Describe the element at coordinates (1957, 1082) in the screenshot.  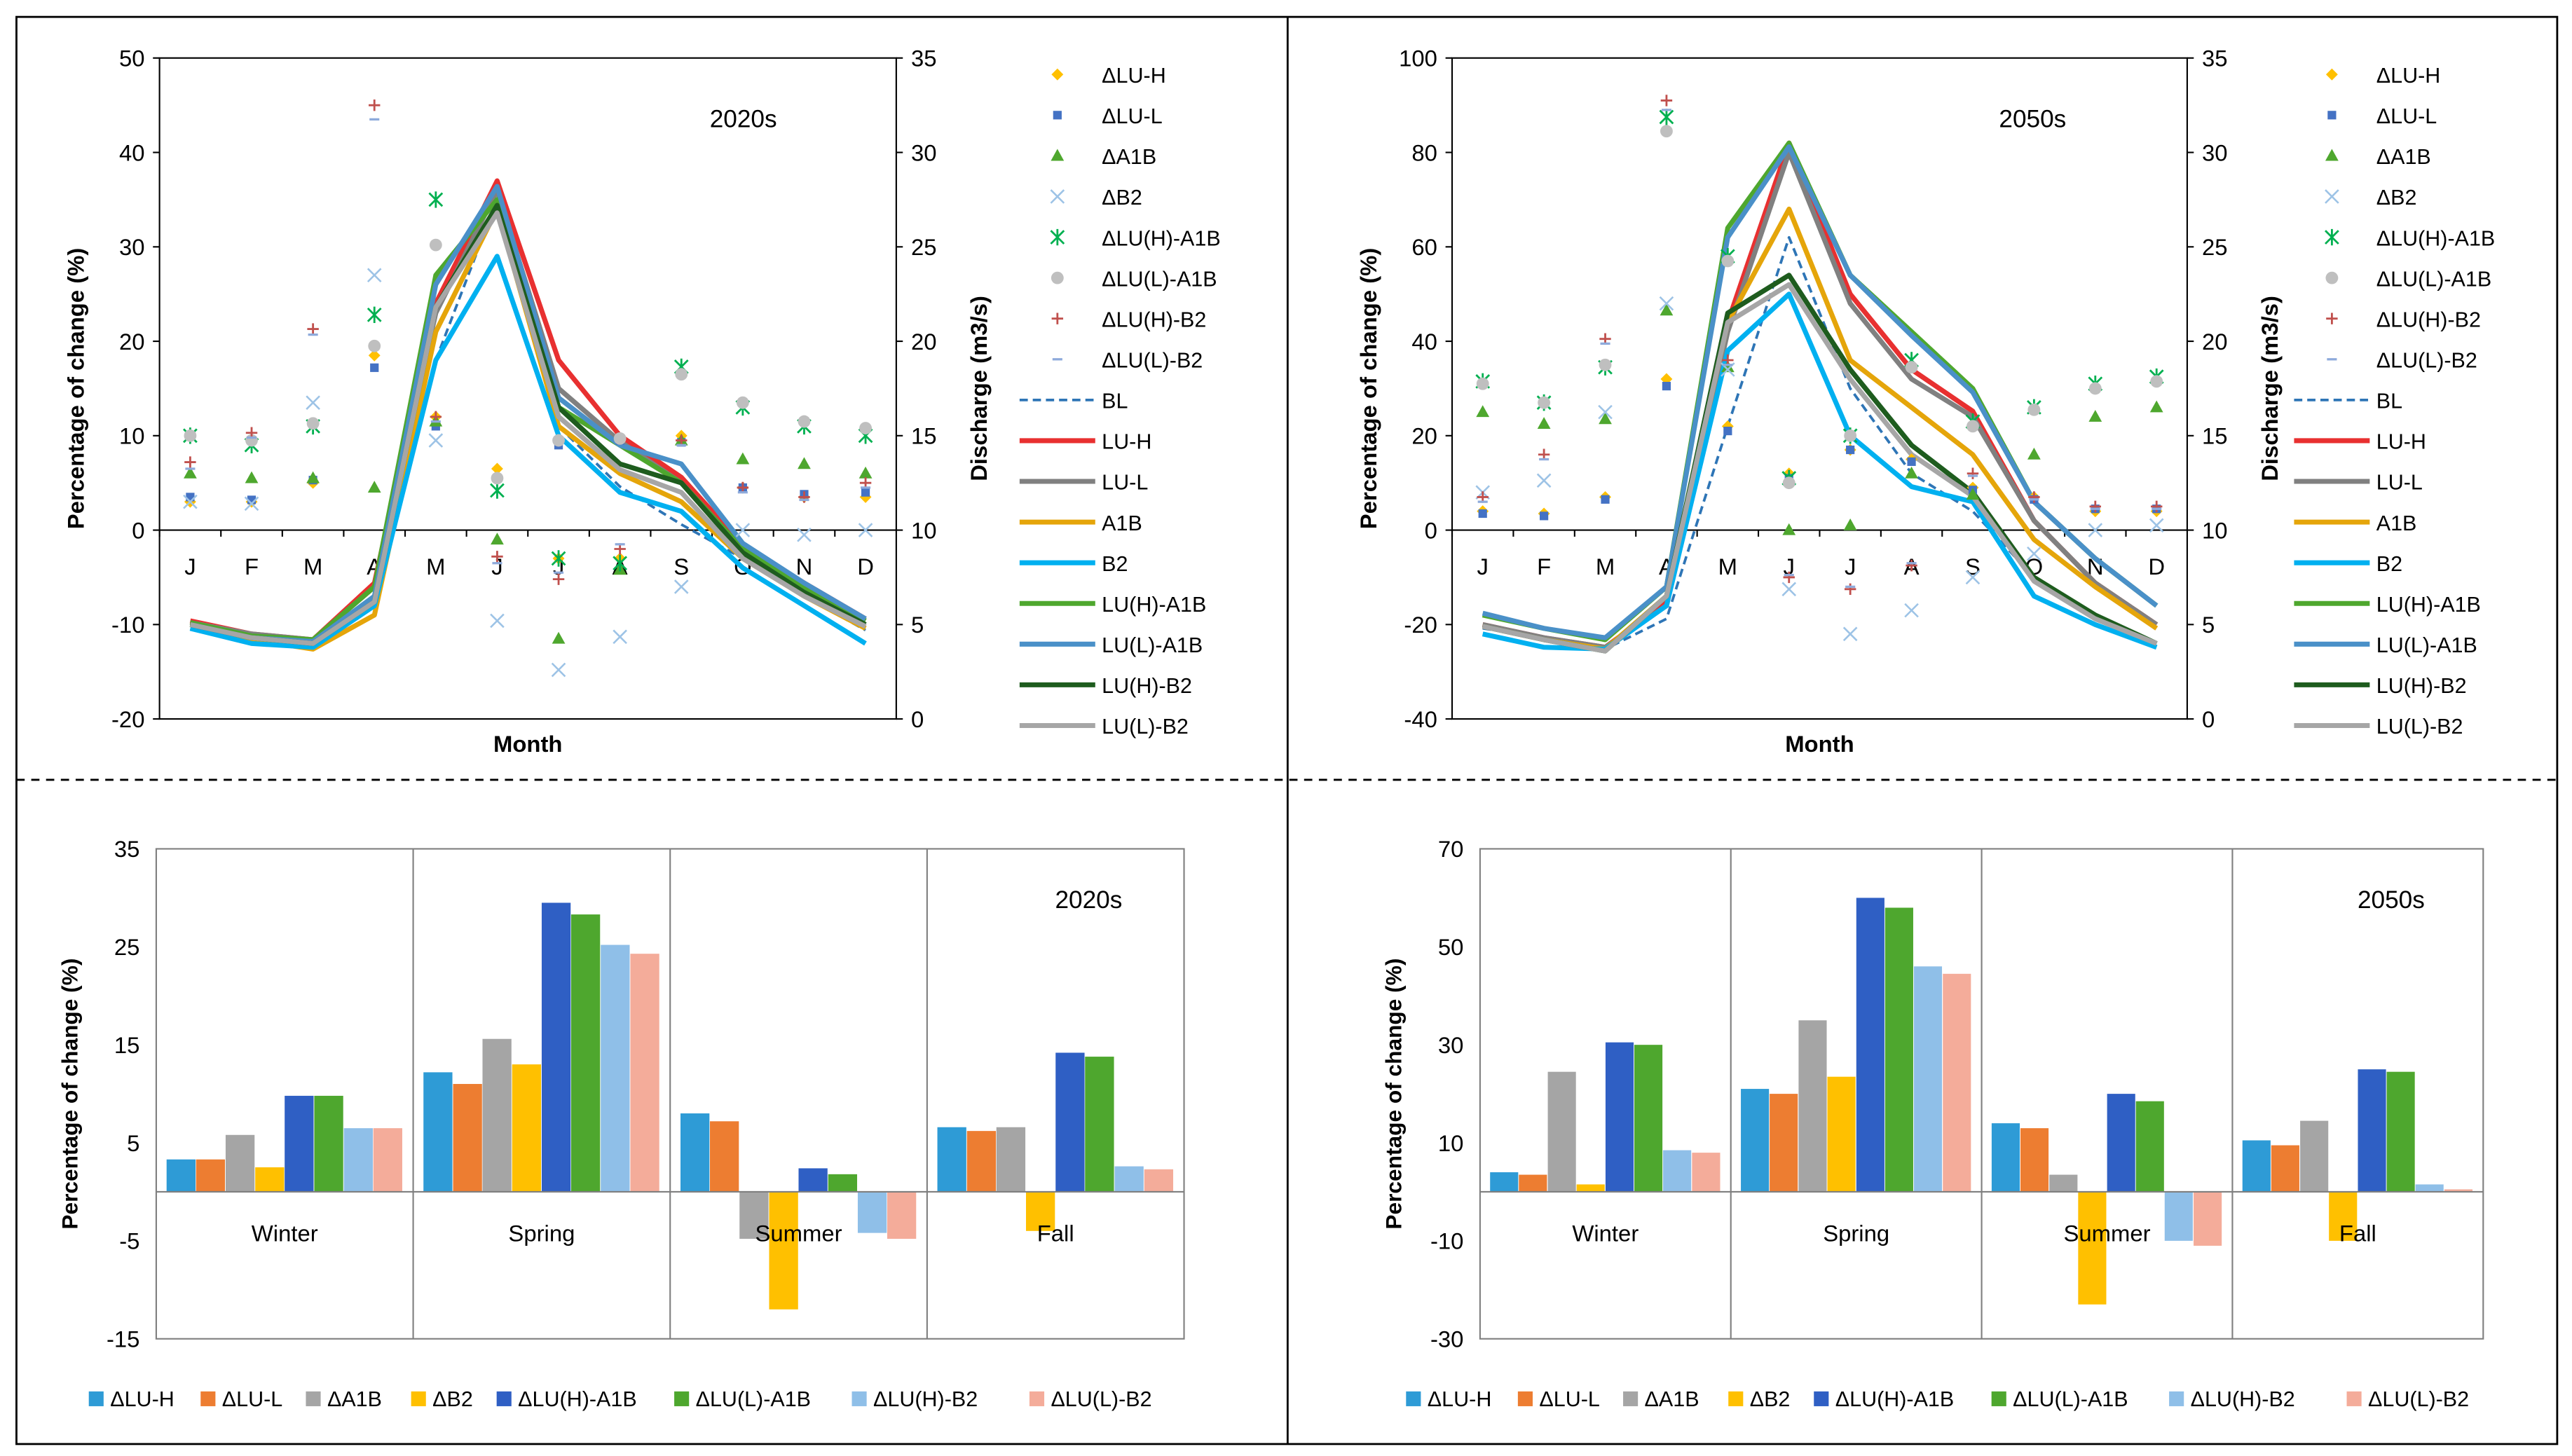
I see `bar-delta-lu-l-b2-spring` at that location.